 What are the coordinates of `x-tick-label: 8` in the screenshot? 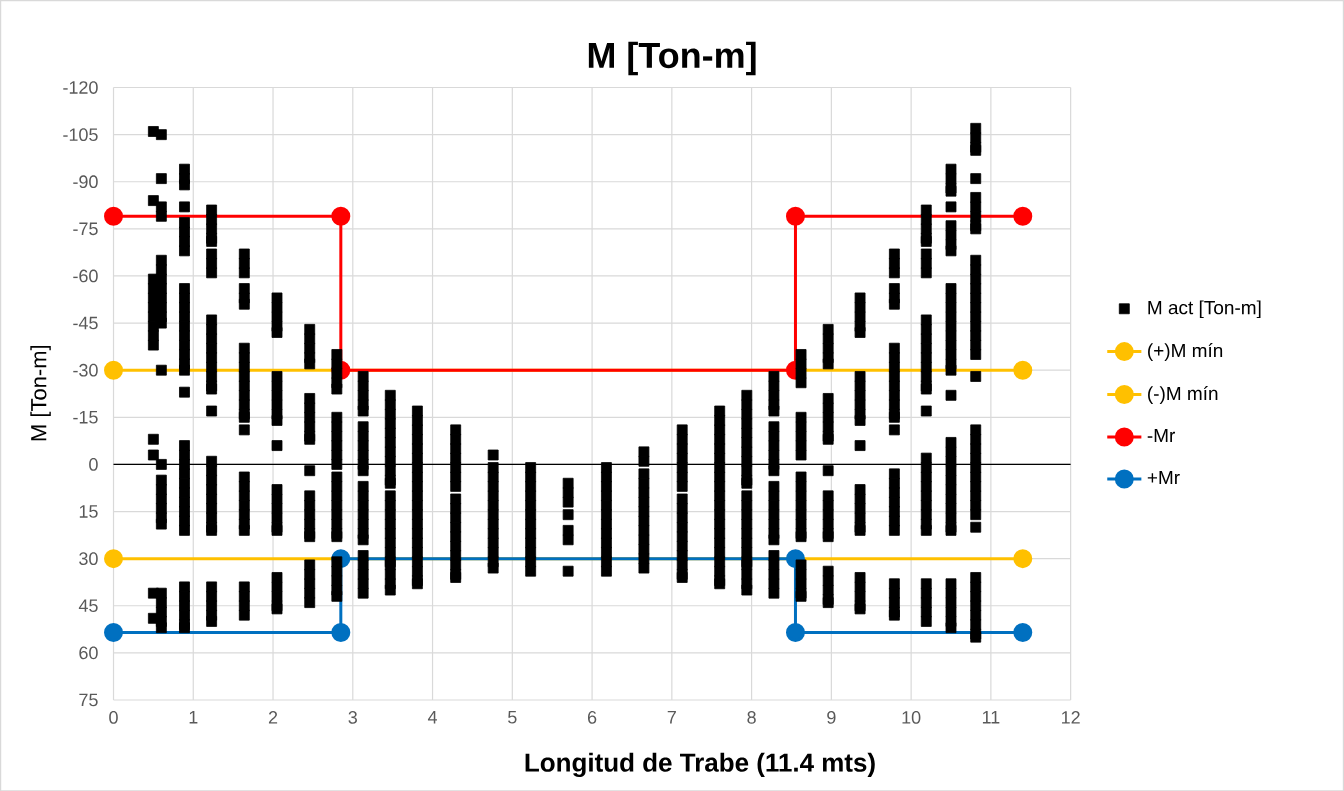 It's located at (751, 717).